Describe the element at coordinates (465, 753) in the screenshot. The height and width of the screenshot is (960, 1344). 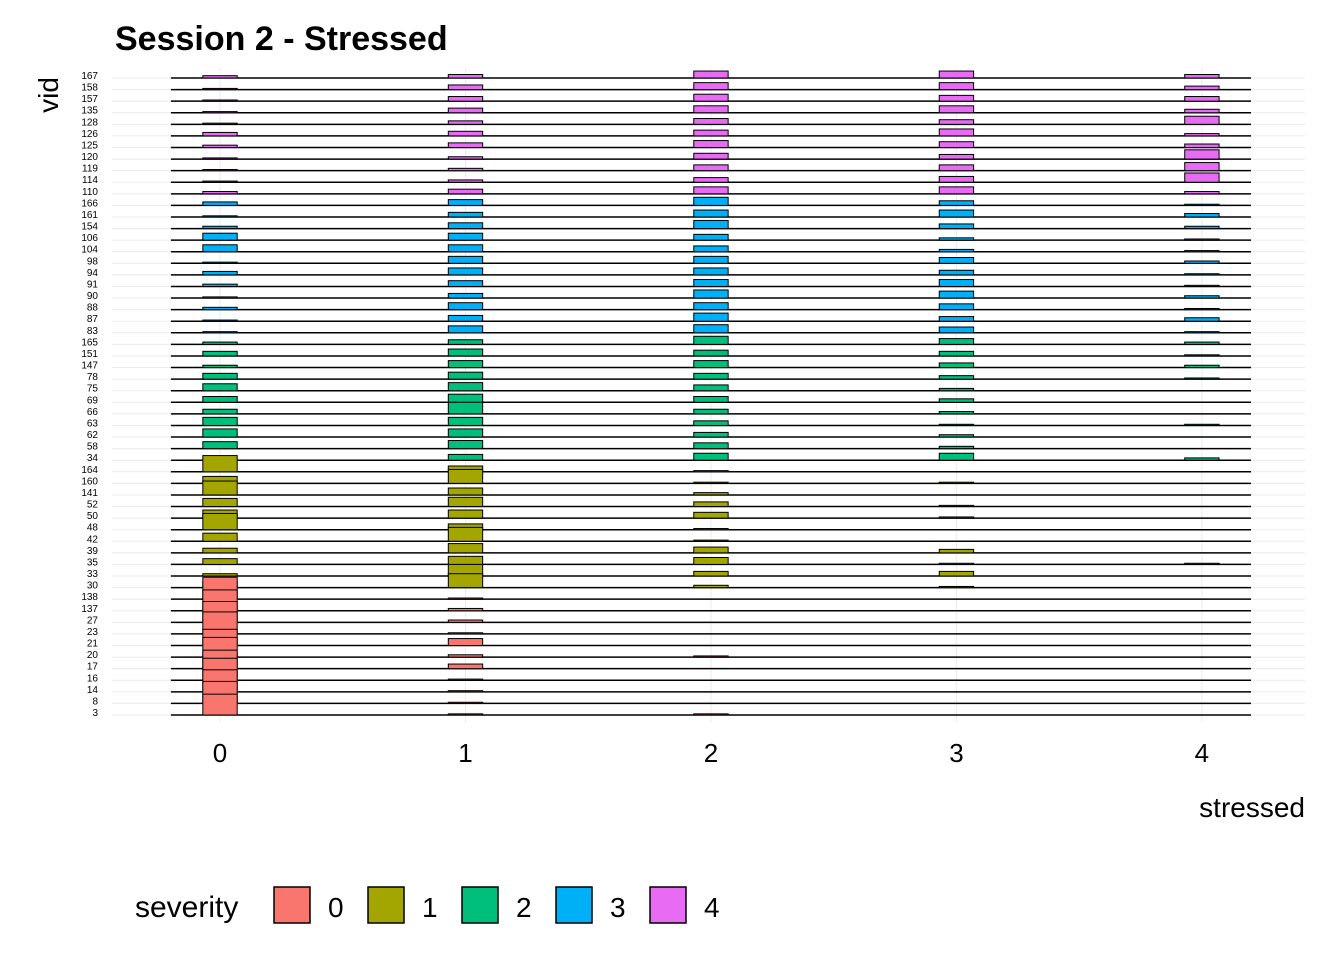
I see `x-tick-label: 1` at that location.